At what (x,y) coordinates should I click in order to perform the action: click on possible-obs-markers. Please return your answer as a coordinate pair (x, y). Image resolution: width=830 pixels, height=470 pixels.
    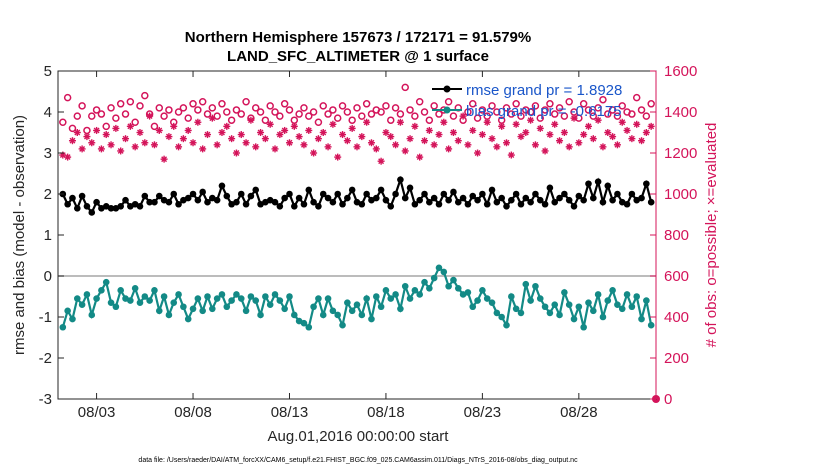
    Looking at the image, I should click on (357, 109).